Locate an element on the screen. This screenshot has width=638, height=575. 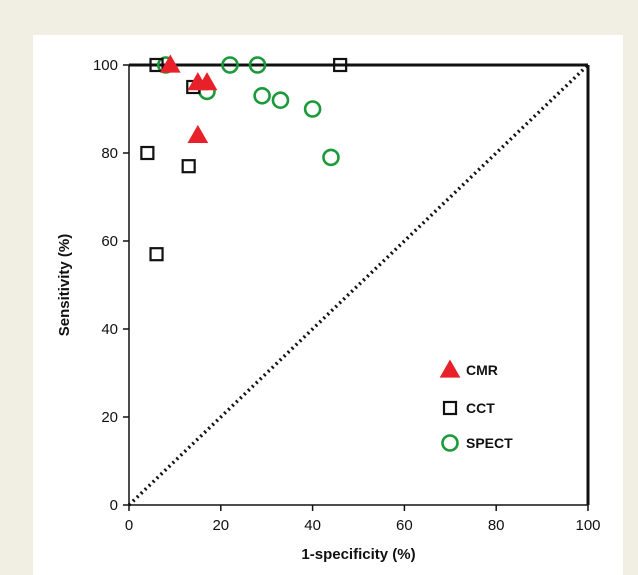
legend-marker-spect is located at coordinates (450, 443).